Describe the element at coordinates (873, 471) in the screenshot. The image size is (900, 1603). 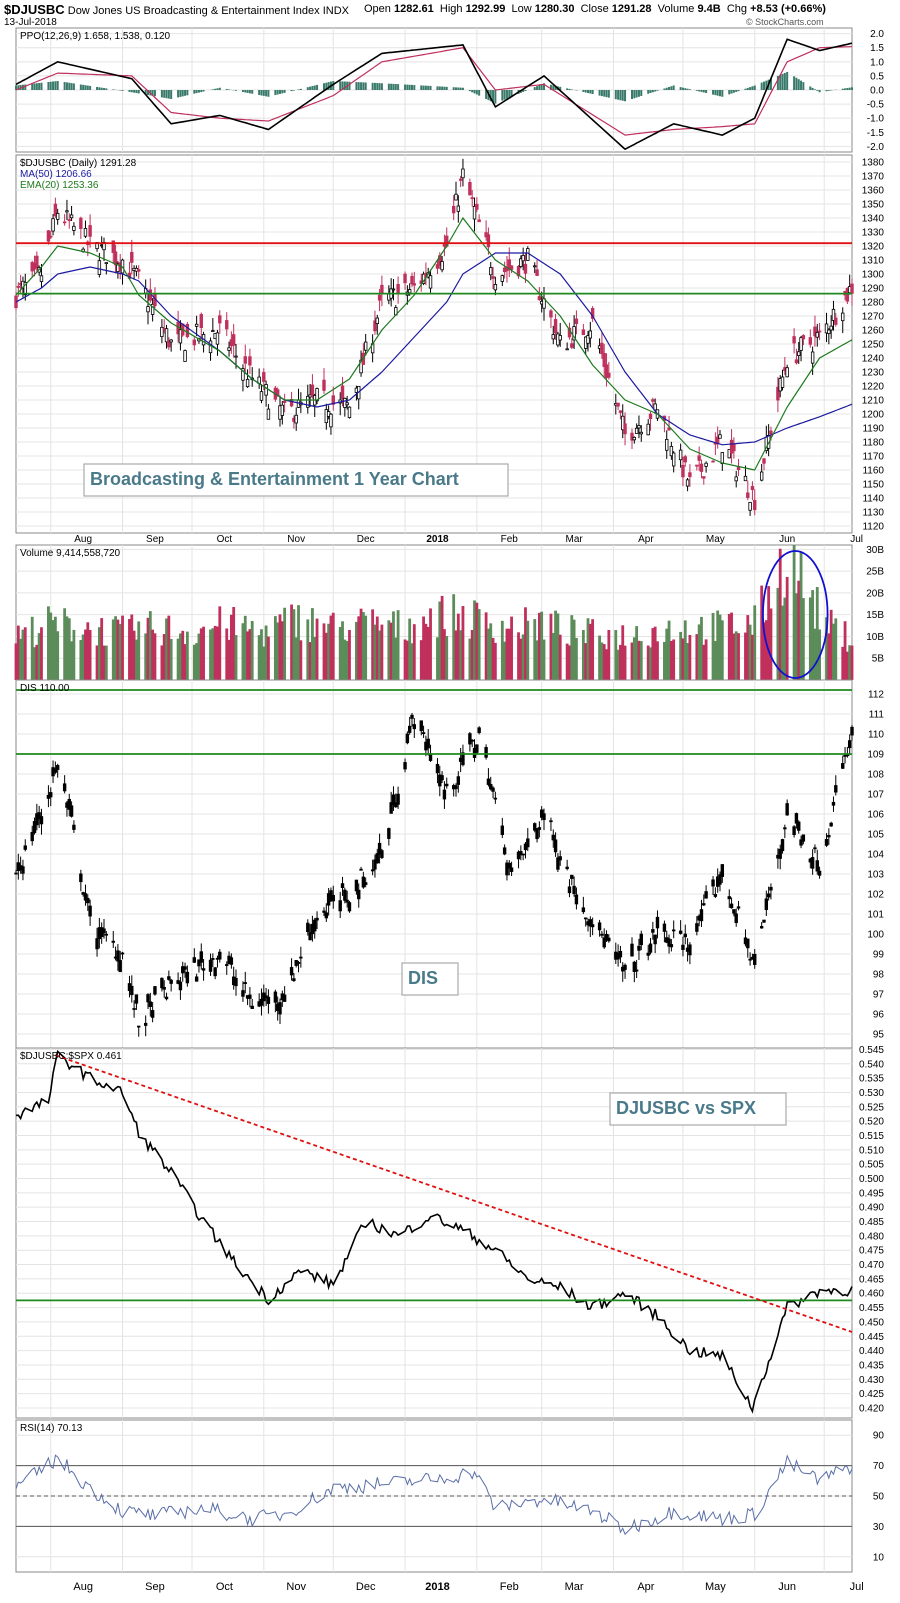
I see `y-tick-label: 1160` at that location.